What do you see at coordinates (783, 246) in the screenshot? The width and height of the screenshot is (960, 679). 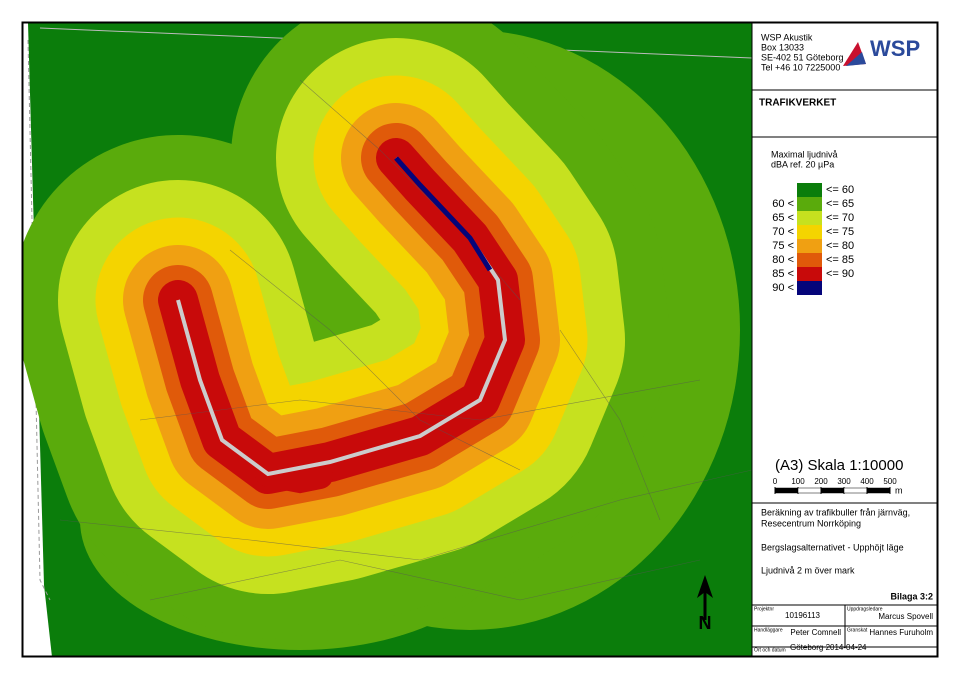 I see `legend-lower: 75 <` at bounding box center [783, 246].